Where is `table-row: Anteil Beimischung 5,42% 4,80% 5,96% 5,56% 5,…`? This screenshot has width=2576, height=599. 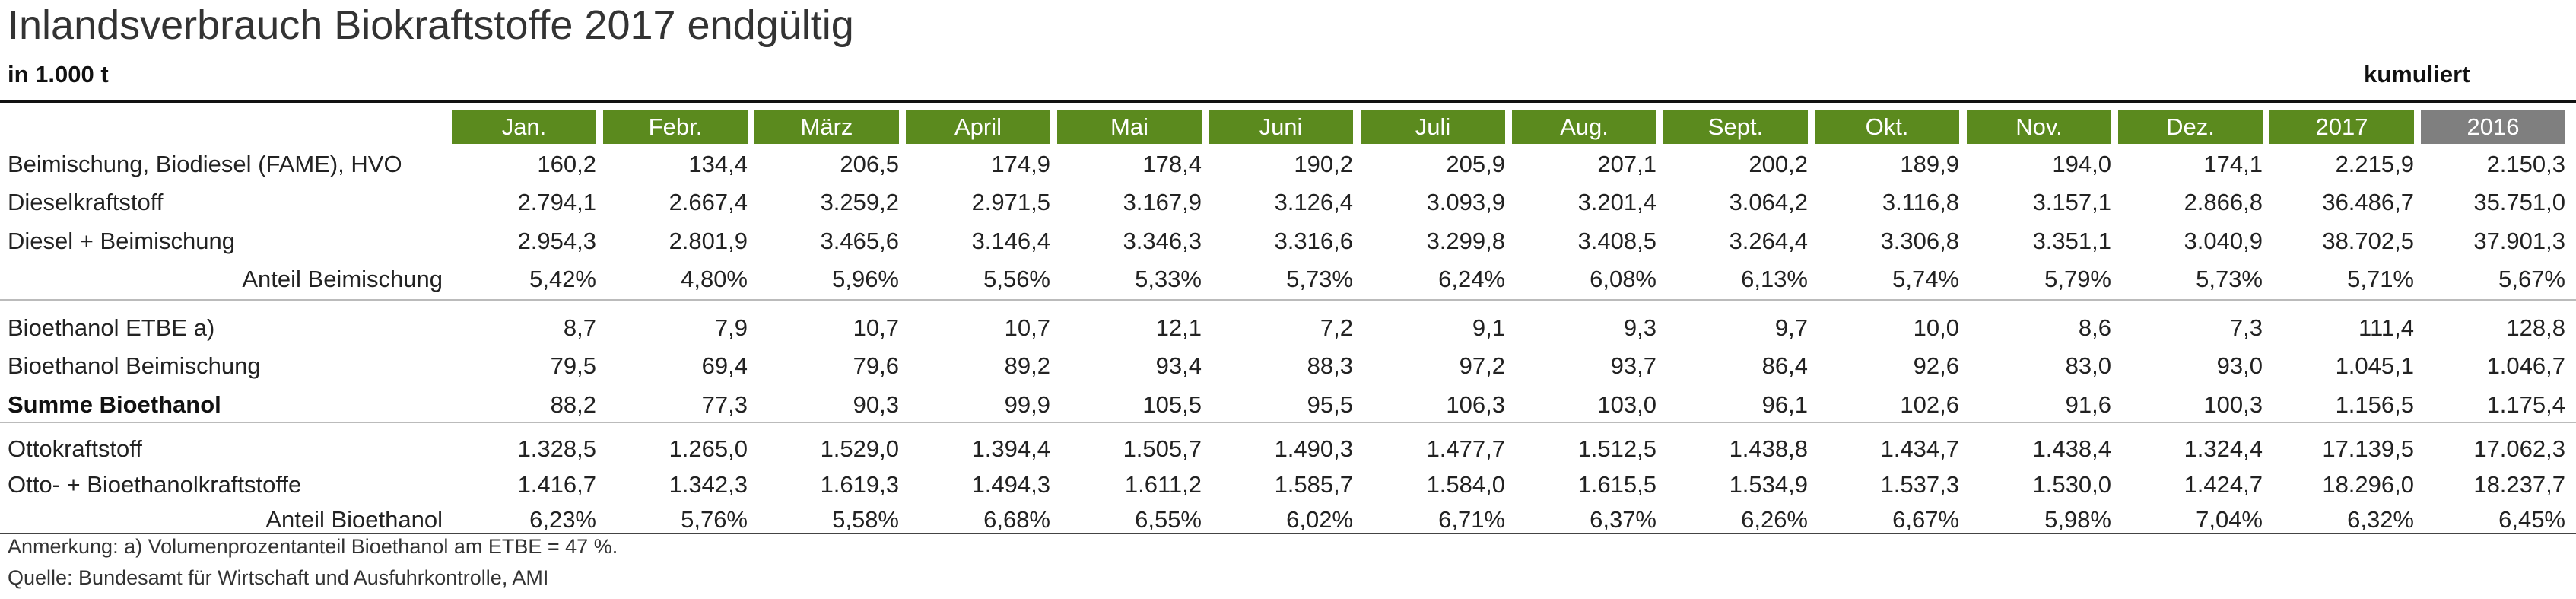 table-row: Anteil Beimischung 5,42% 4,80% 5,96% 5,56% 5,… is located at coordinates (1288, 279).